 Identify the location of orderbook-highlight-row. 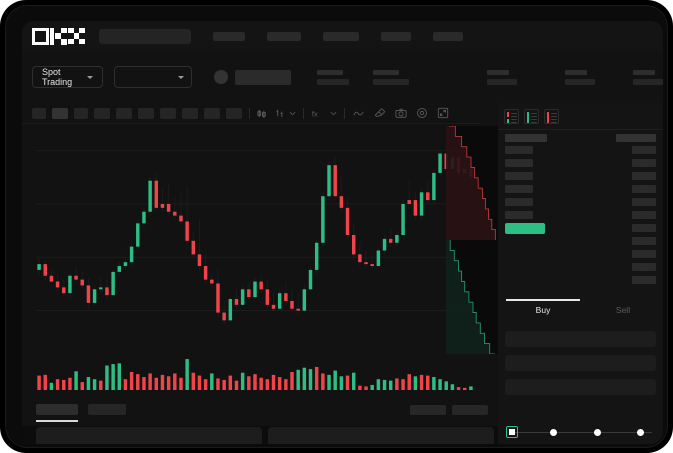
(525, 228).